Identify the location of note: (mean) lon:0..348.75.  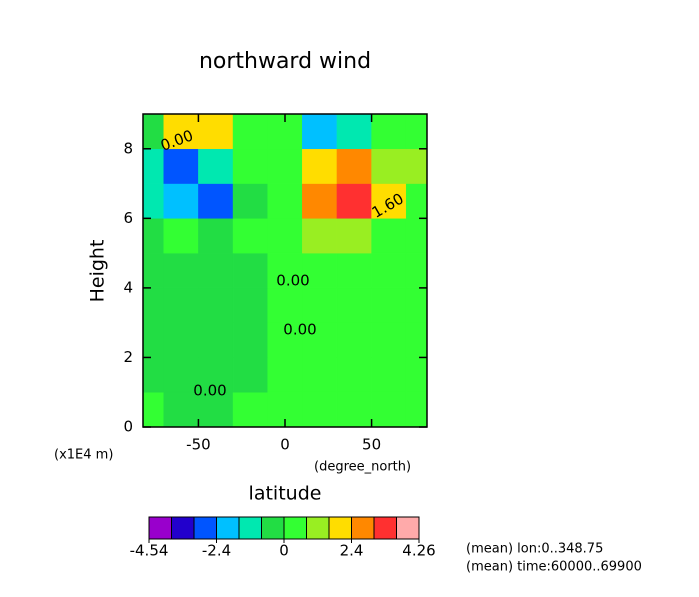
(534, 549).